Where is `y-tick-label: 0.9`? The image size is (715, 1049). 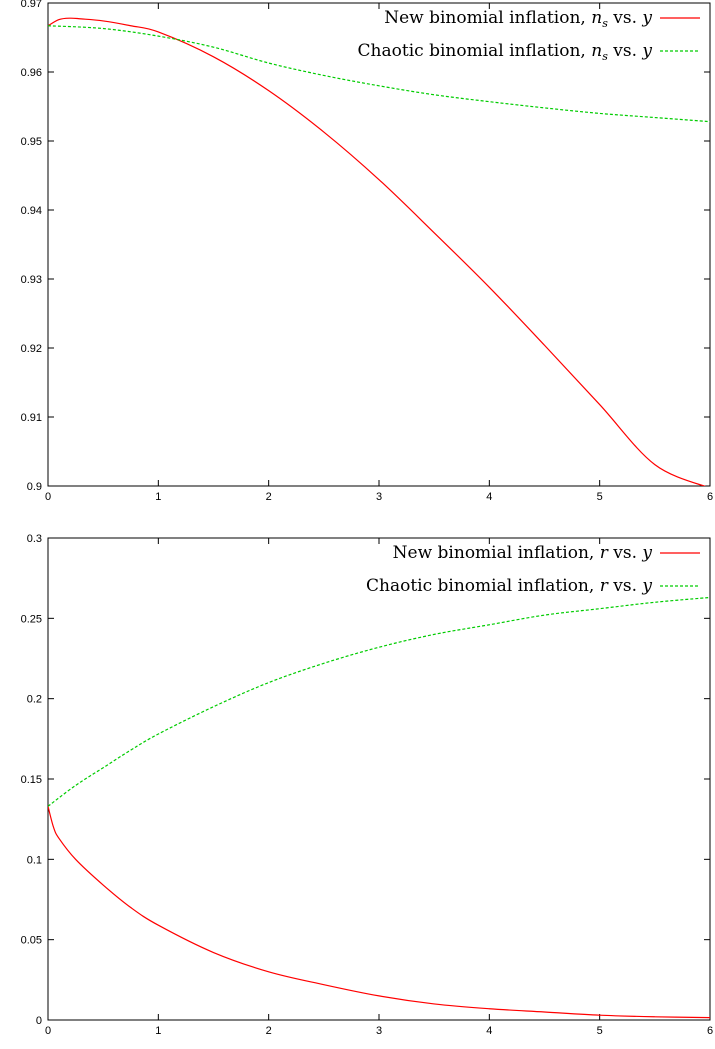
y-tick-label: 0.9 is located at coordinates (34, 487).